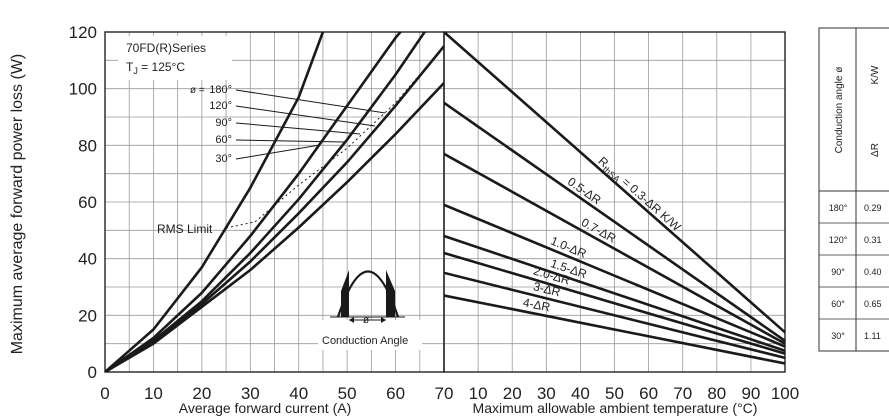 This screenshot has height=418, width=889. Describe the element at coordinates (92, 372) in the screenshot. I see `y-tick-label: 0` at that location.